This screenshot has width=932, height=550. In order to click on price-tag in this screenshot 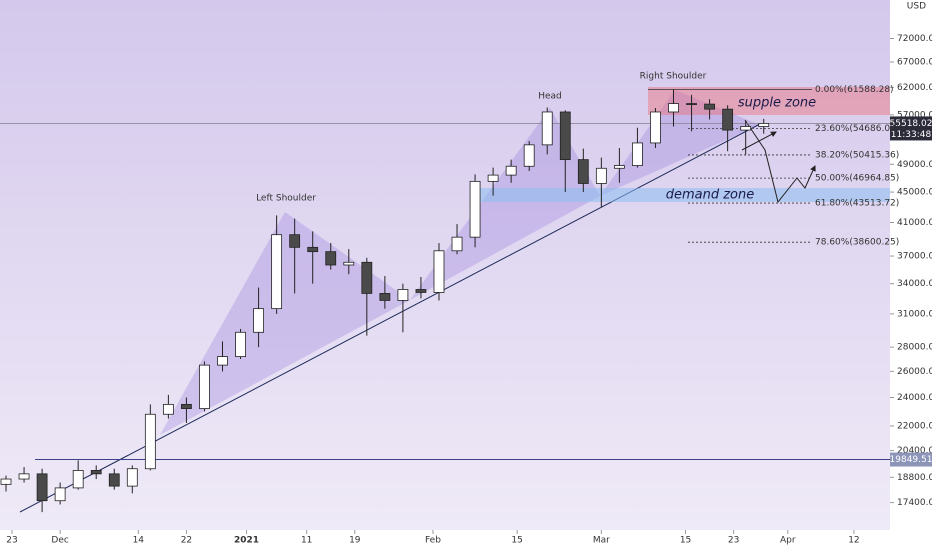, I will do `click(911, 459)`.